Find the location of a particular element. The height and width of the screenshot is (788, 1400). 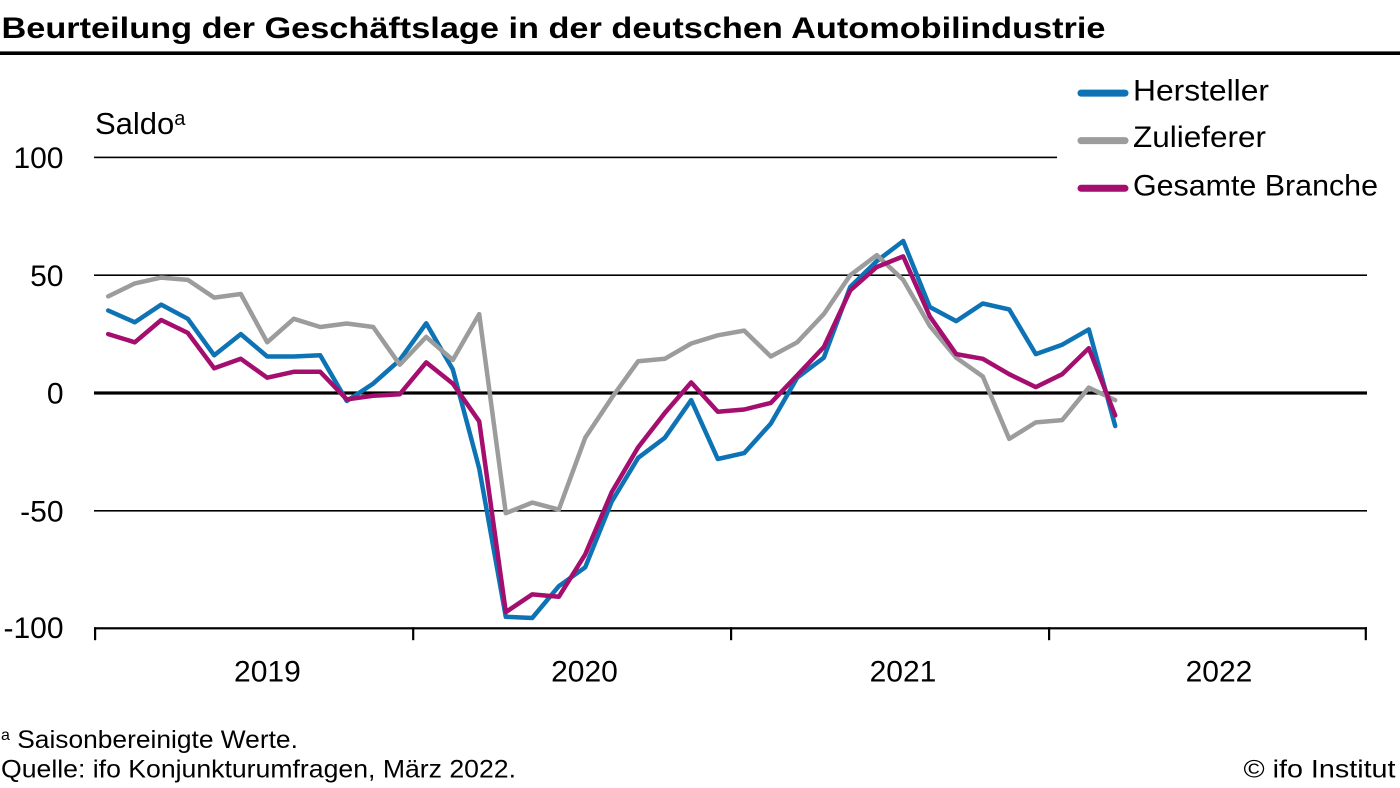

svg-text: 50 is located at coordinates (46, 276).